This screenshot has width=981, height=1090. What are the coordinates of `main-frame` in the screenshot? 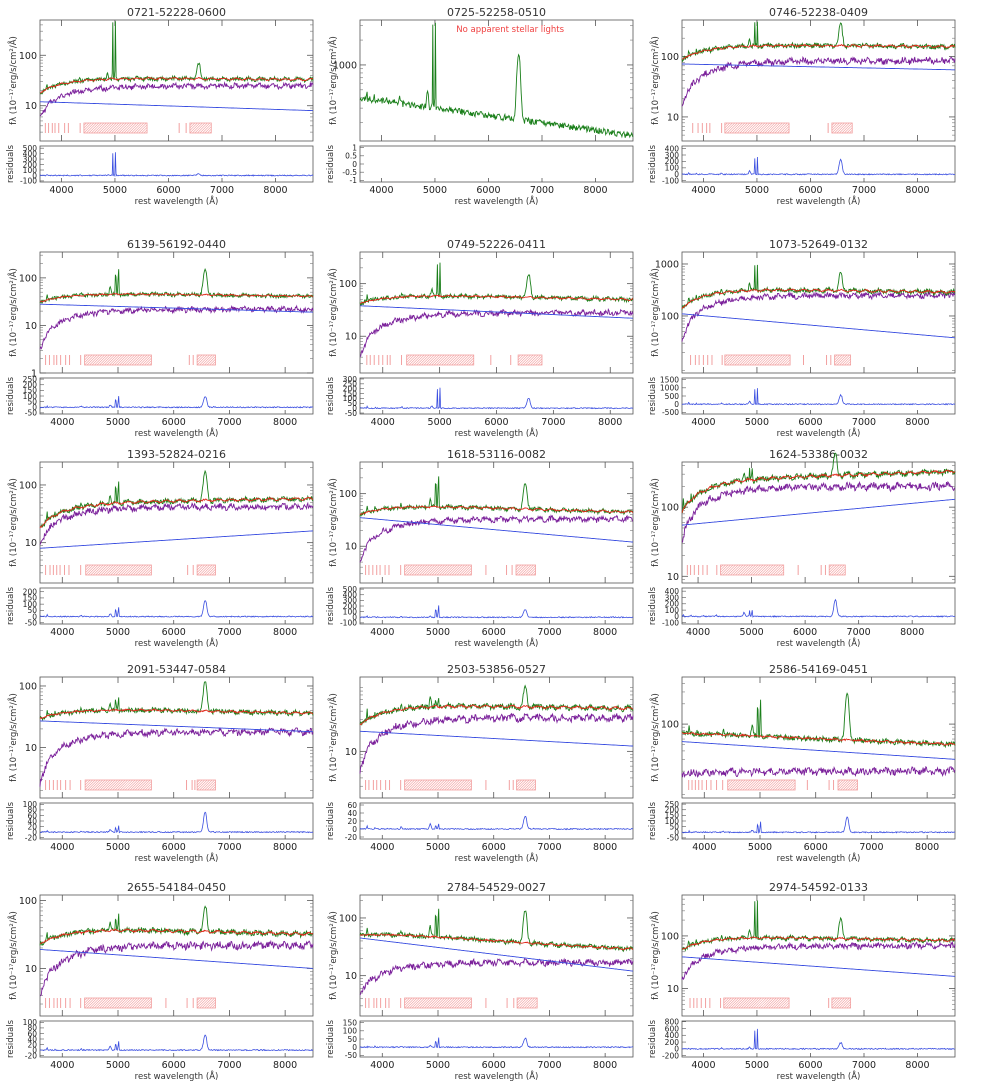 It's located at (176, 522).